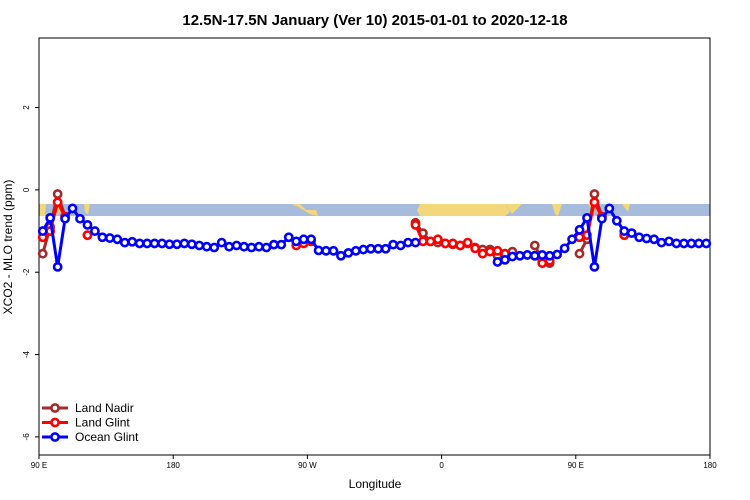 Image resolution: width=750 pixels, height=500 pixels. I want to click on y-tick-label: -6, so click(26, 437).